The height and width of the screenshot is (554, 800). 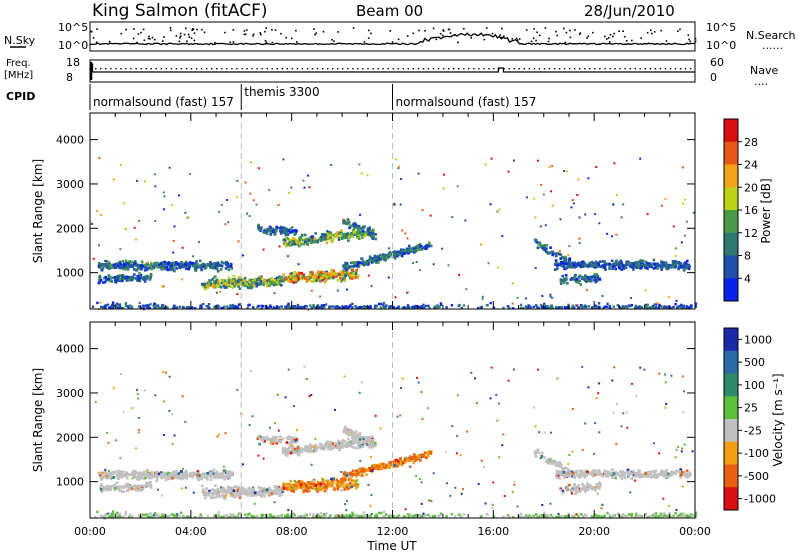 I want to click on nsky-line, so click(x=392, y=39).